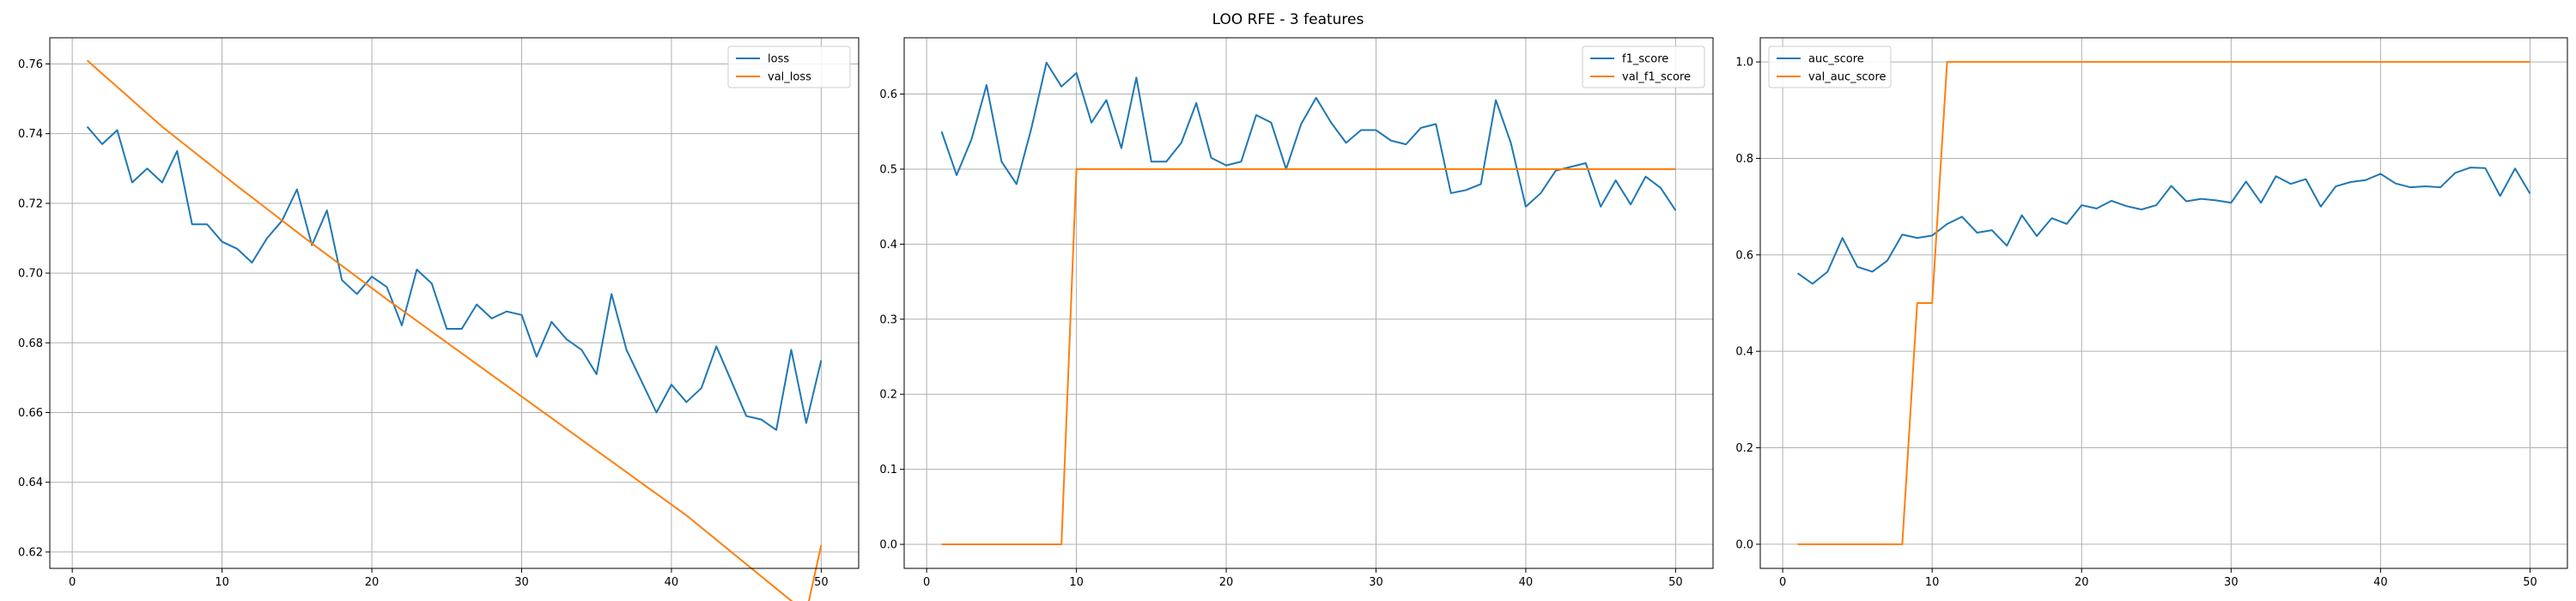  I want to click on y-tick-label: 0.74, so click(31, 135).